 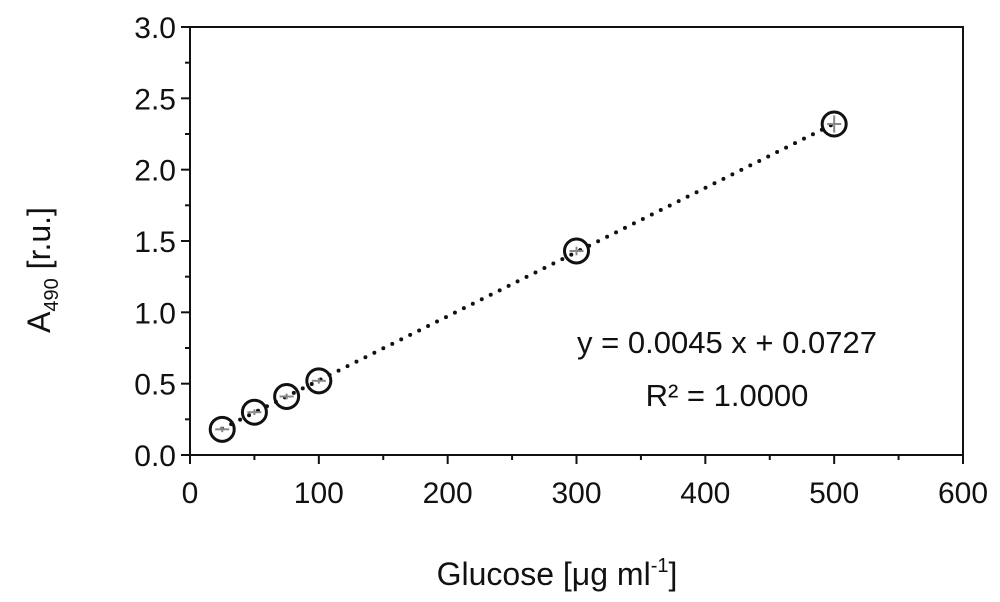 I want to click on y-tick-label: 0.0, so click(x=155, y=456).